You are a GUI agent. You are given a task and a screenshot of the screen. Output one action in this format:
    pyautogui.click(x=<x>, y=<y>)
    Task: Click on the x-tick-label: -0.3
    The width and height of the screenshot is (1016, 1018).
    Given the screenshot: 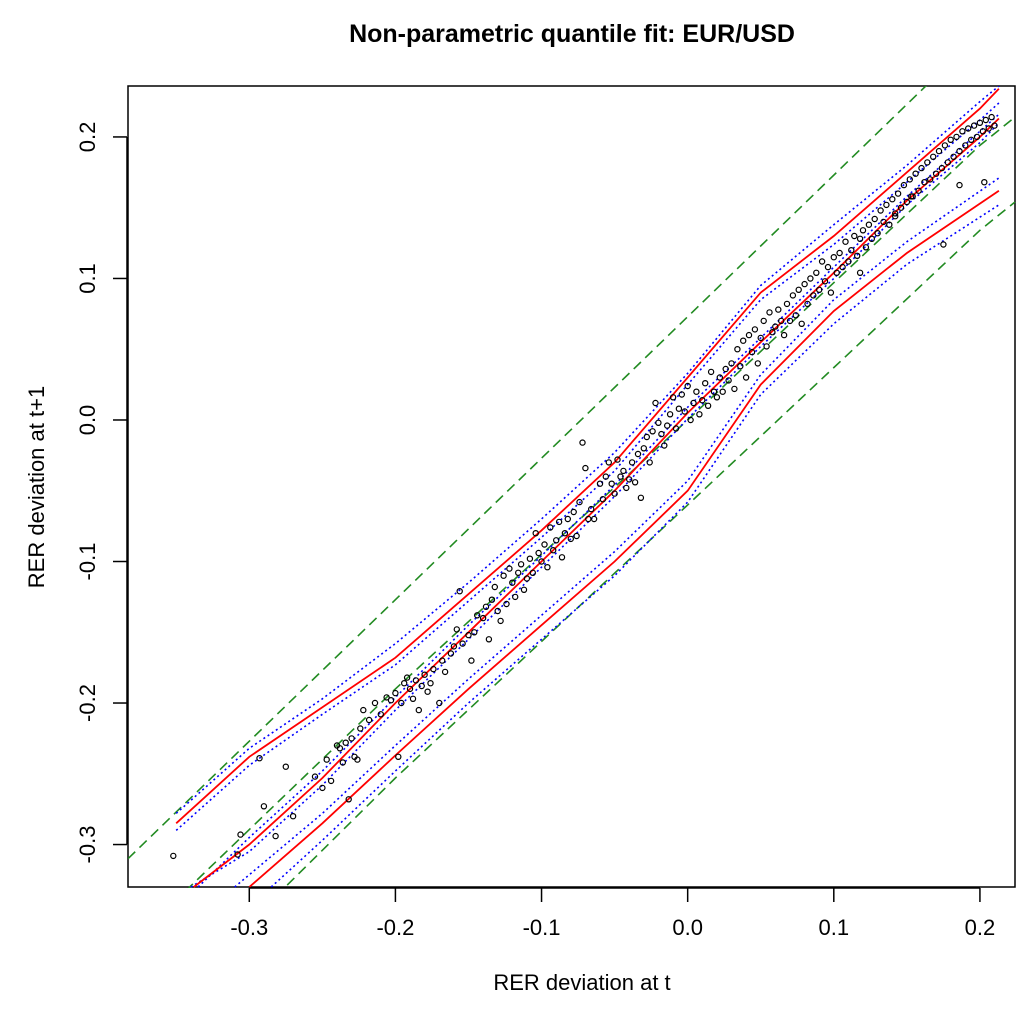 What is the action you would take?
    pyautogui.click(x=249, y=927)
    